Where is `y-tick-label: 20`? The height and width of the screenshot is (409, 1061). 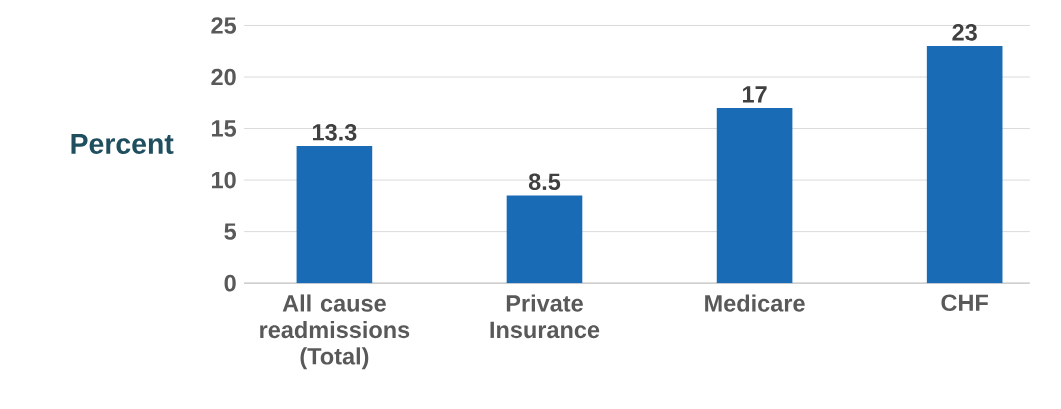
y-tick-label: 20 is located at coordinates (223, 77).